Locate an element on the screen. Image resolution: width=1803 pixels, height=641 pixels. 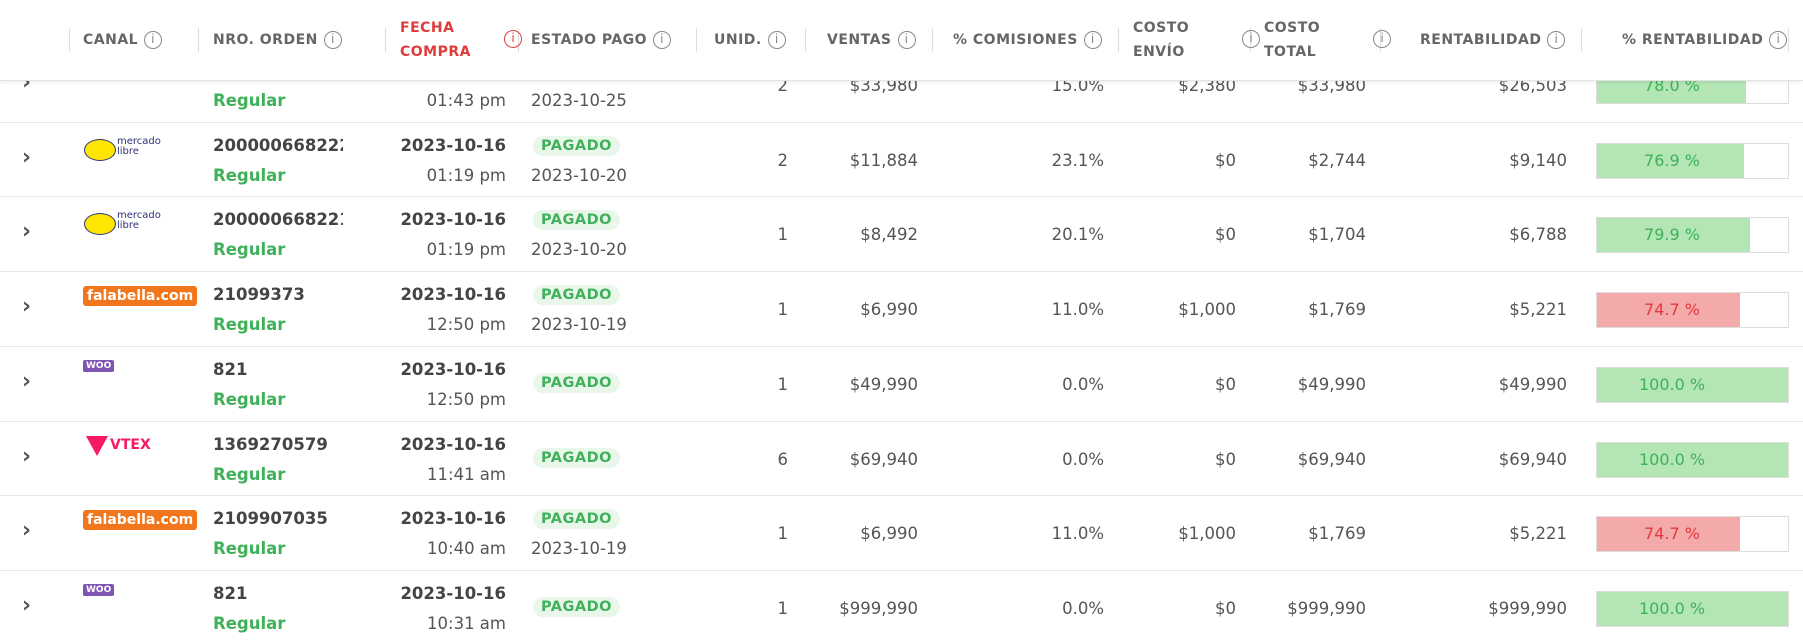
payment-date: 2023-10-25 is located at coordinates (579, 100).